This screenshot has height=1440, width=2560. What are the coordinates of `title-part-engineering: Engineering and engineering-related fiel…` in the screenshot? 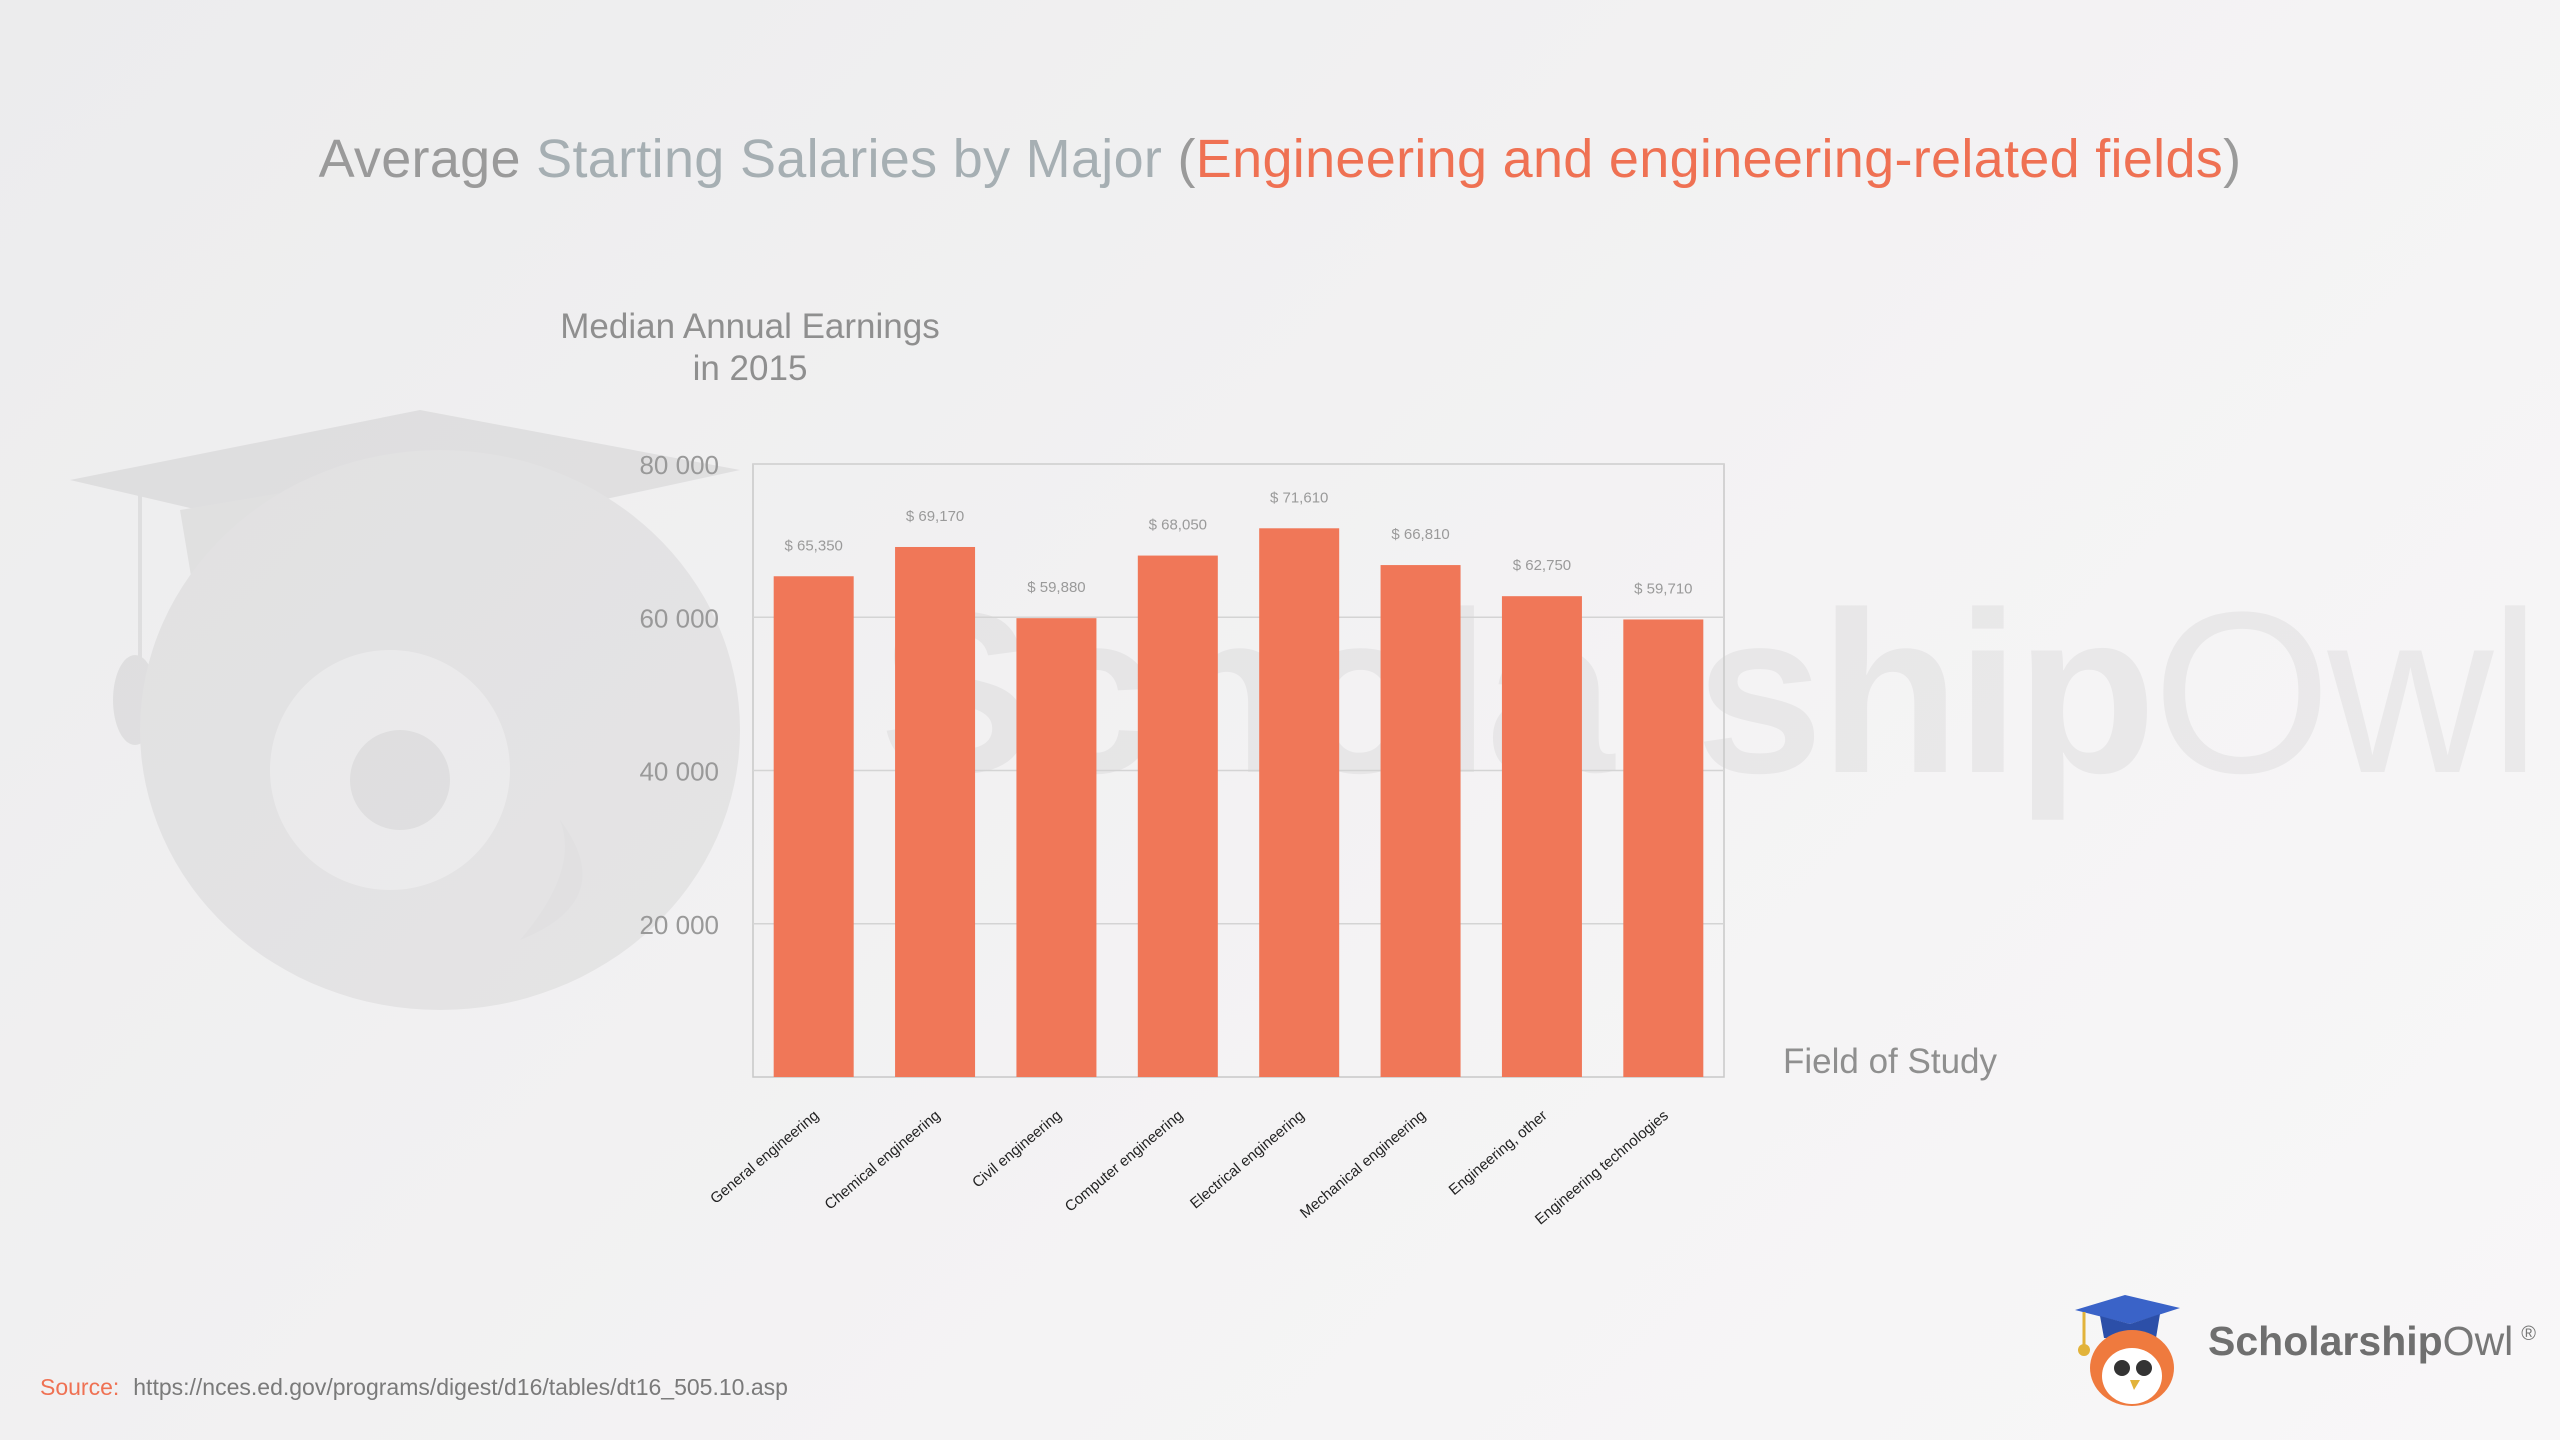 It's located at (1709, 159).